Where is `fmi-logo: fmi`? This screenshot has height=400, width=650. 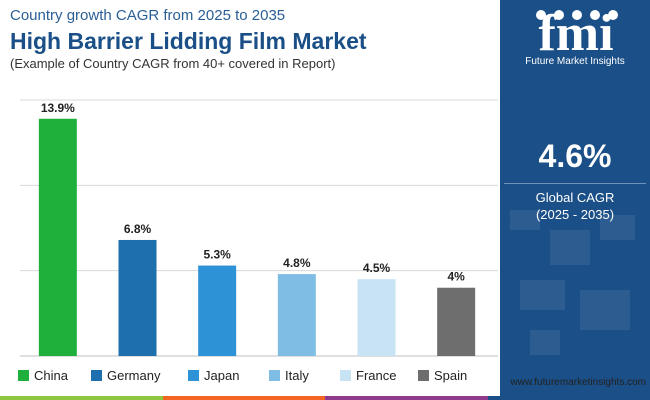 fmi-logo: fmi is located at coordinates (577, 34).